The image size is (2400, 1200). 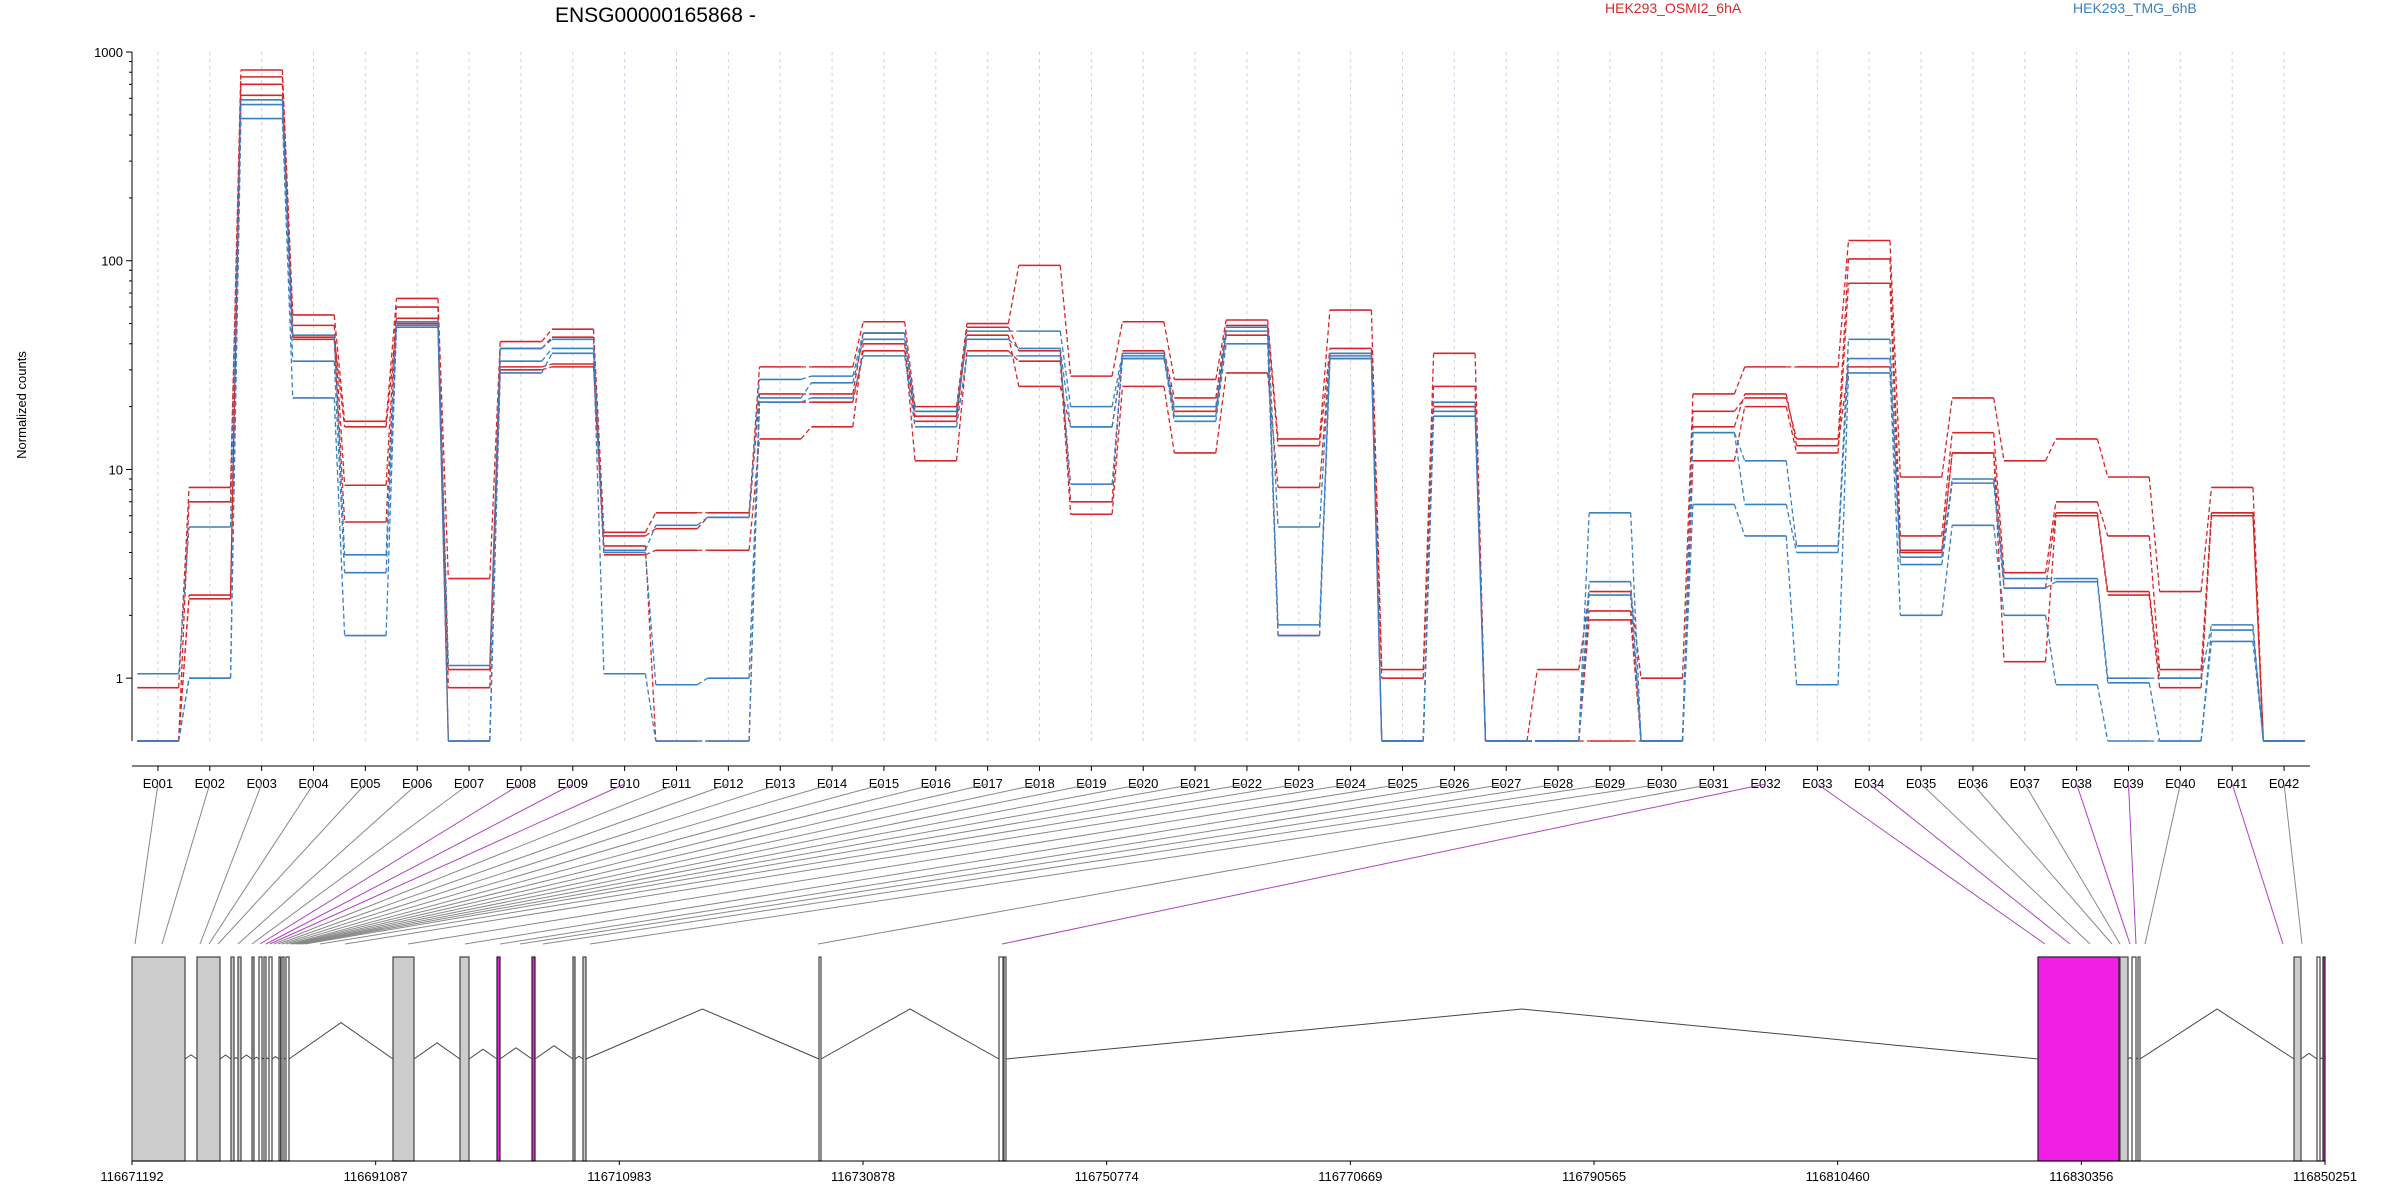 What do you see at coordinates (936, 783) in the screenshot?
I see `exon-label: E016` at bounding box center [936, 783].